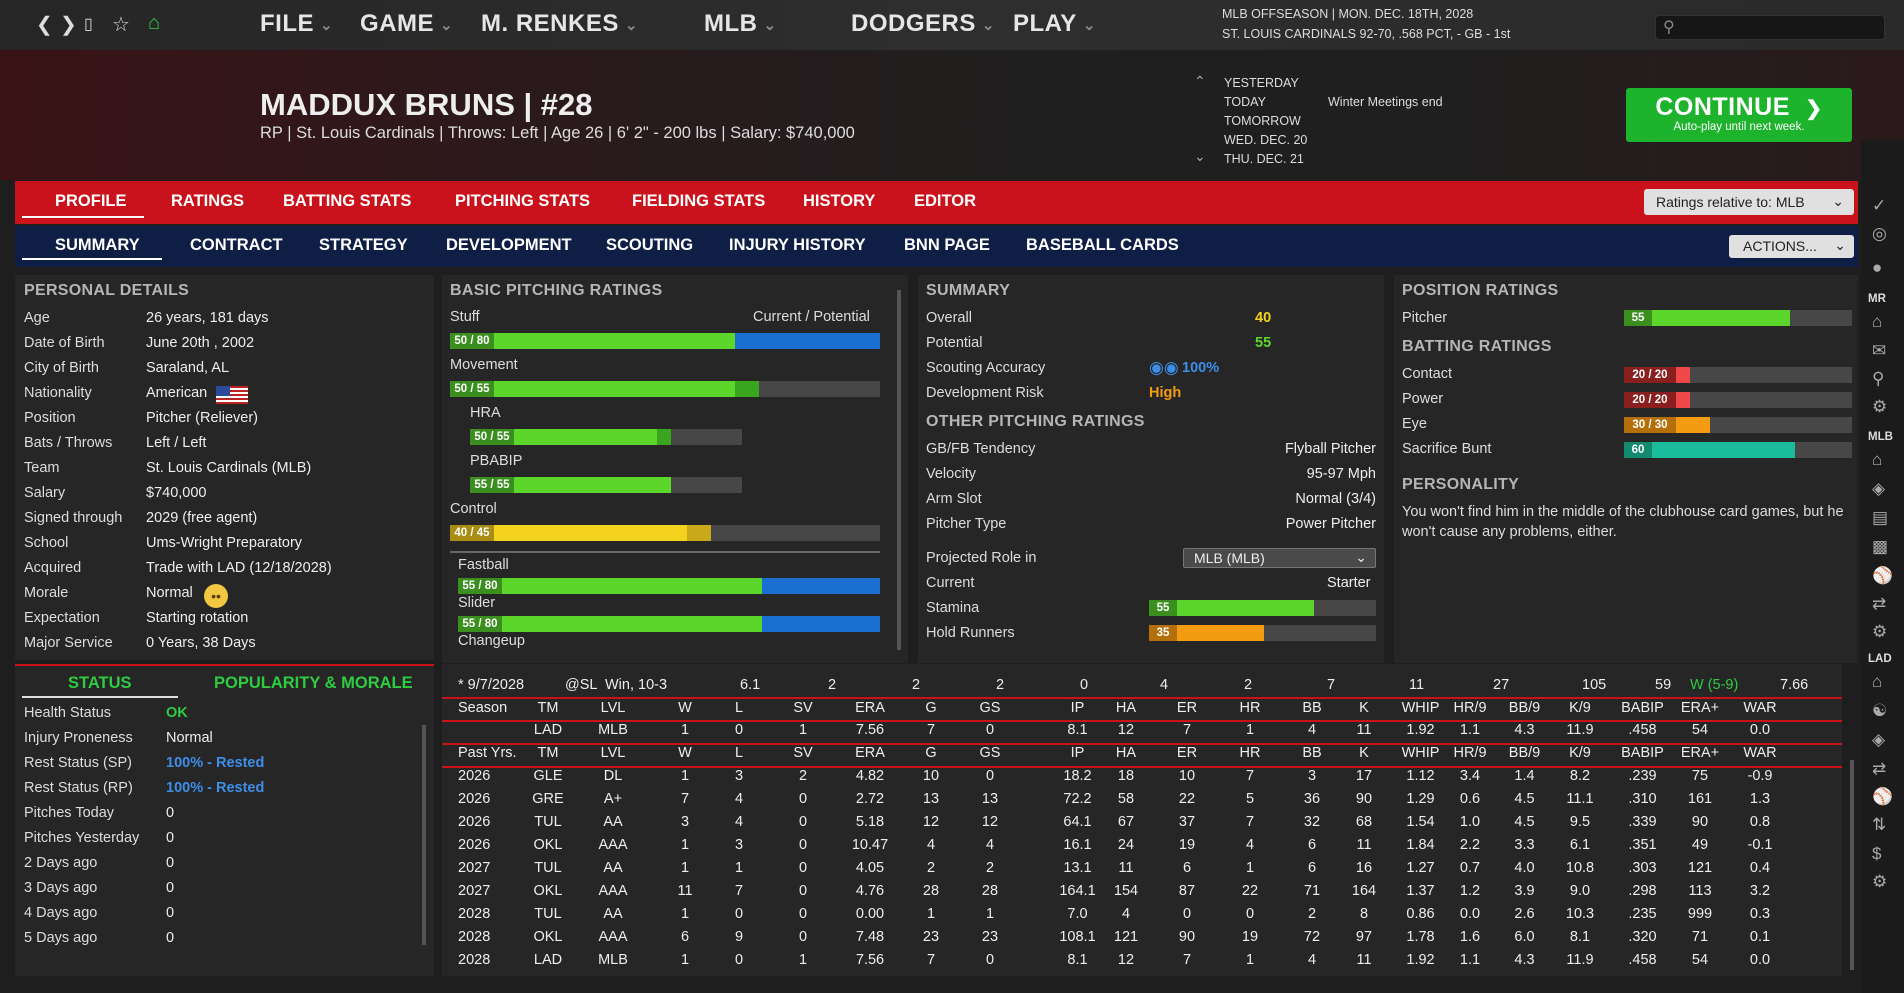 The image size is (1904, 993). I want to click on past-row-cell: 10, so click(1187, 776).